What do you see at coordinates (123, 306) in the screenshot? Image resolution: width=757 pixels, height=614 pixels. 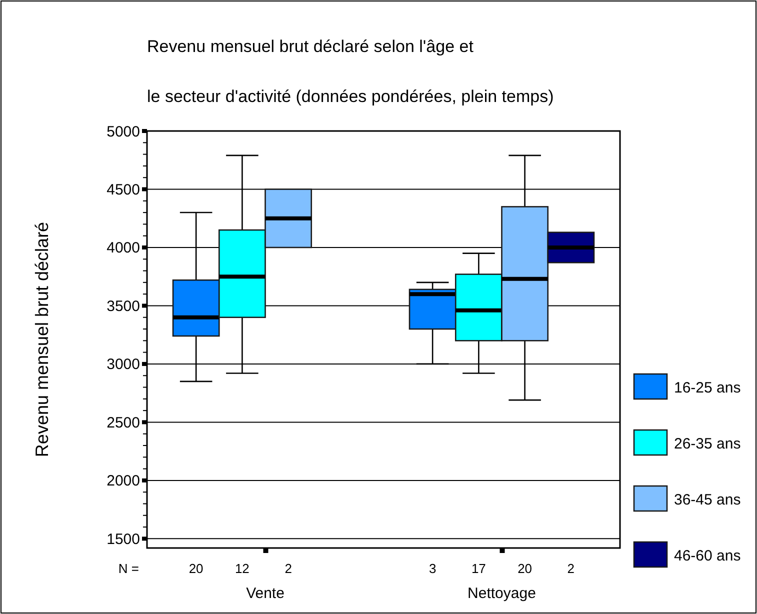 I see `y-tick-label: 3500` at bounding box center [123, 306].